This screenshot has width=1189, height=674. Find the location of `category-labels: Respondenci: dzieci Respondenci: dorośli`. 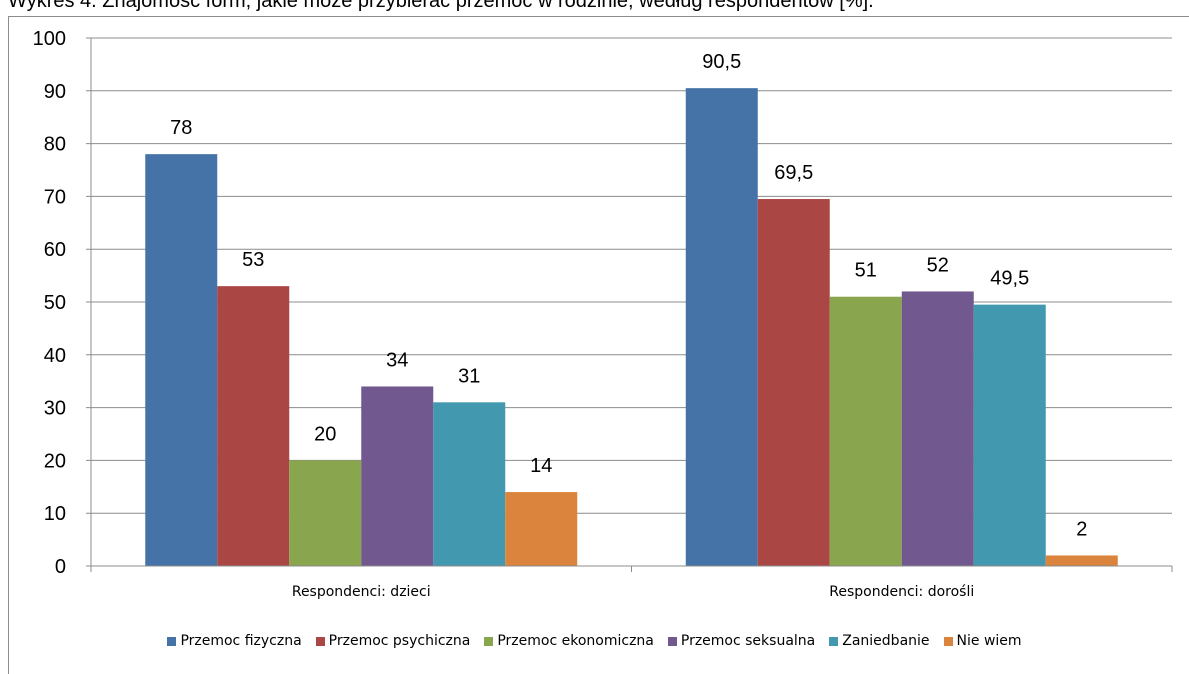

category-labels: Respondenci: dzieci Respondenci: dorośli is located at coordinates (633, 592).